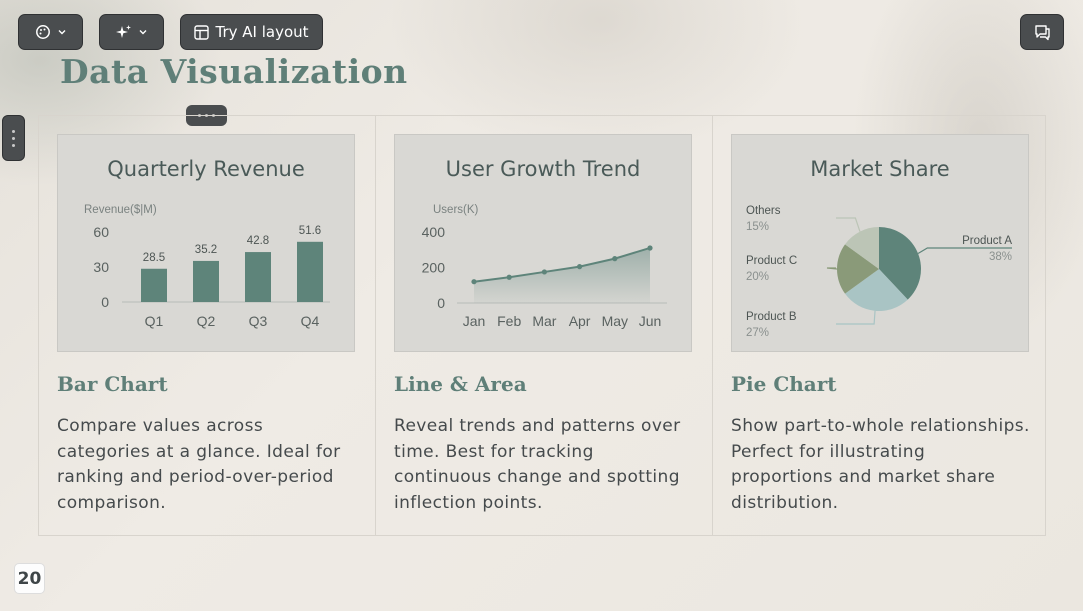 This screenshot has width=1083, height=611. What do you see at coordinates (987, 241) in the screenshot?
I see `slice-label: Product A` at bounding box center [987, 241].